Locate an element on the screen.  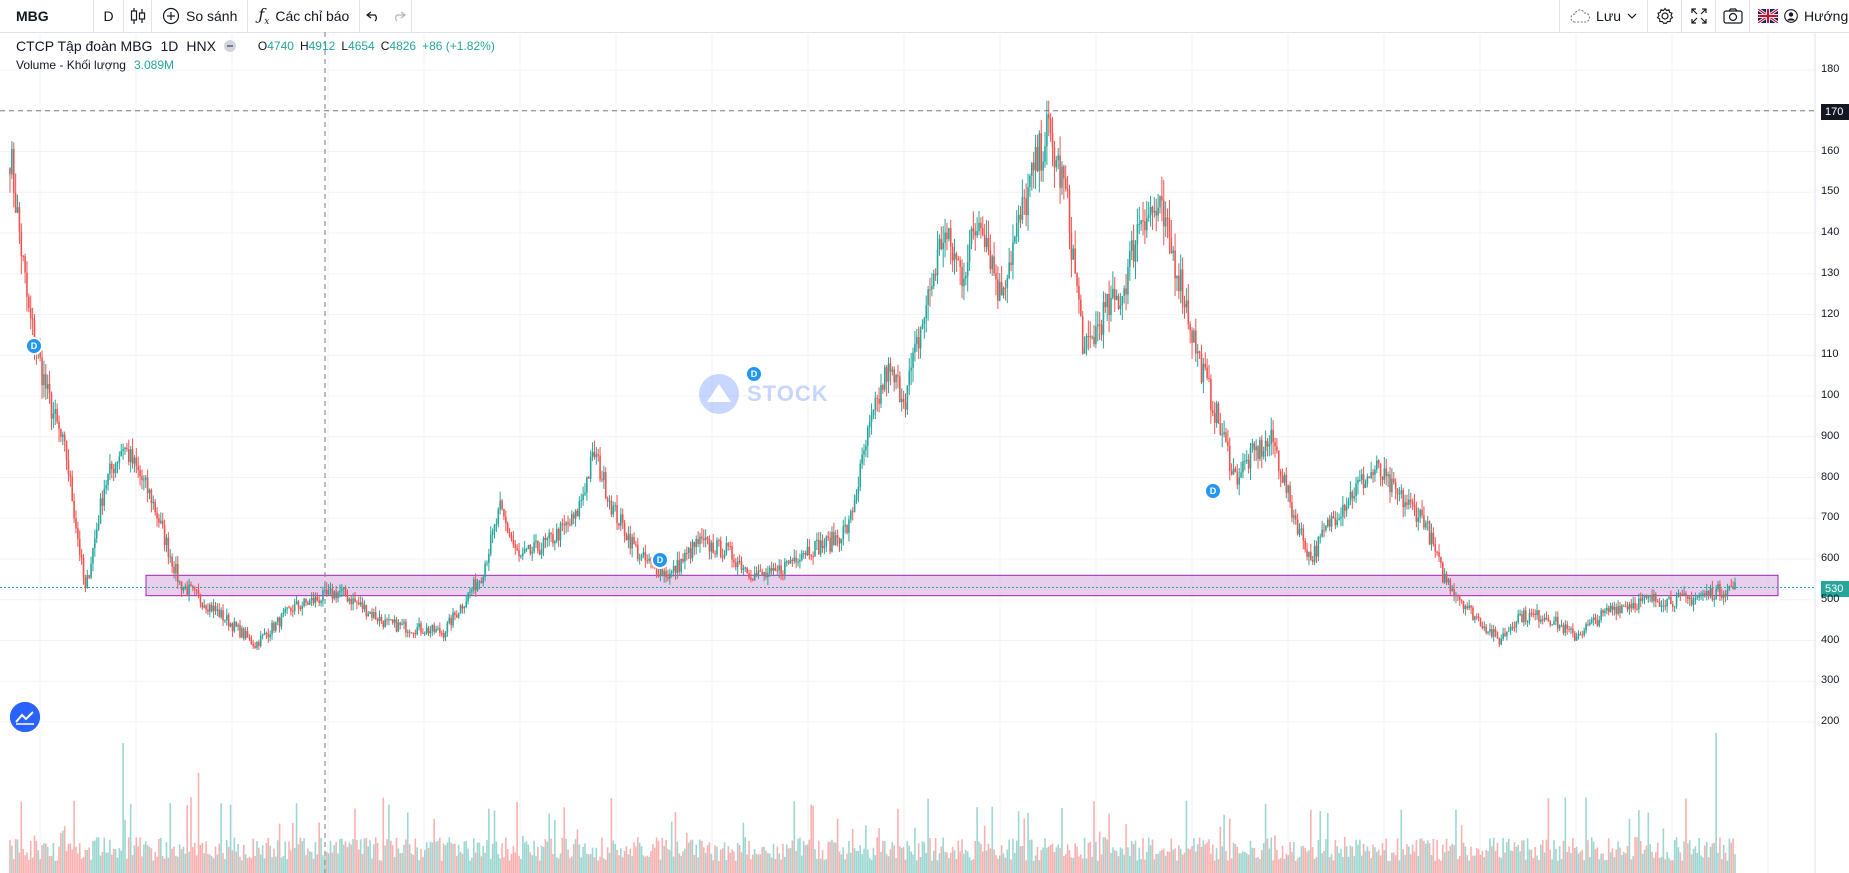
fullscreen-button is located at coordinates (1698, 16).